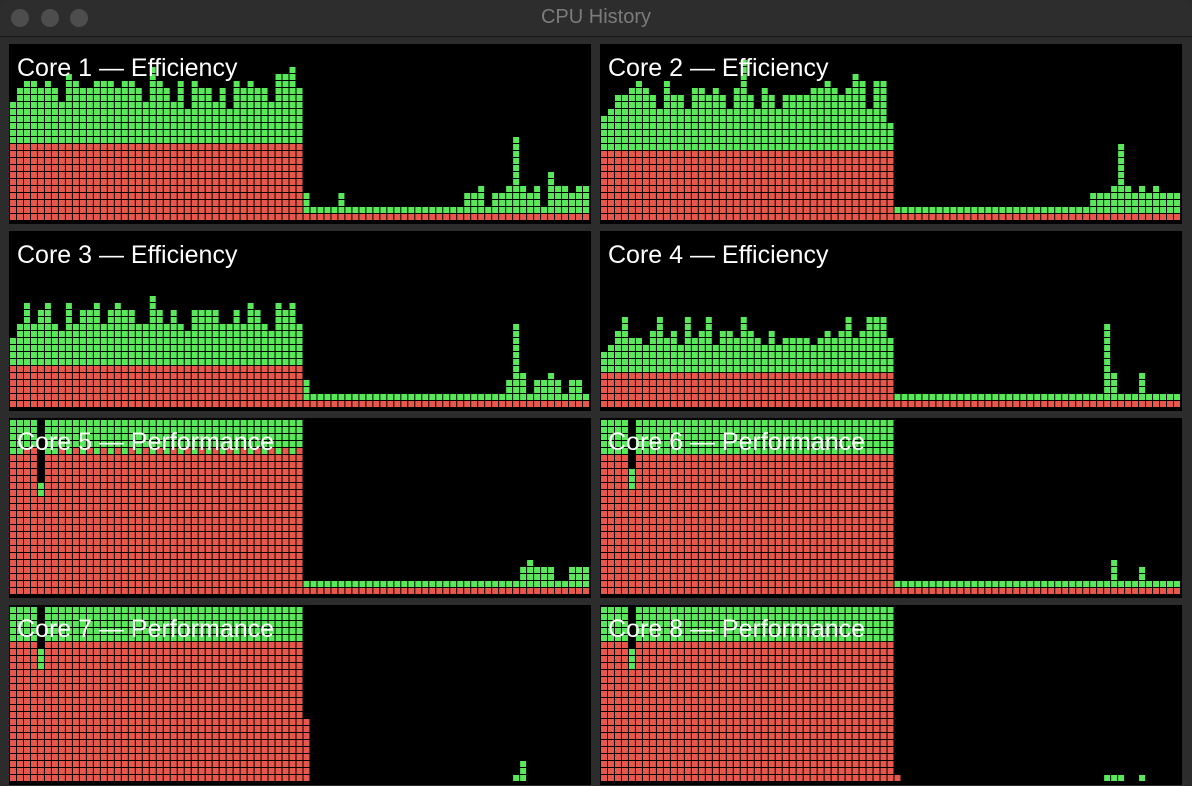 The width and height of the screenshot is (1192, 786). Describe the element at coordinates (20, 18) in the screenshot. I see `close-button` at that location.